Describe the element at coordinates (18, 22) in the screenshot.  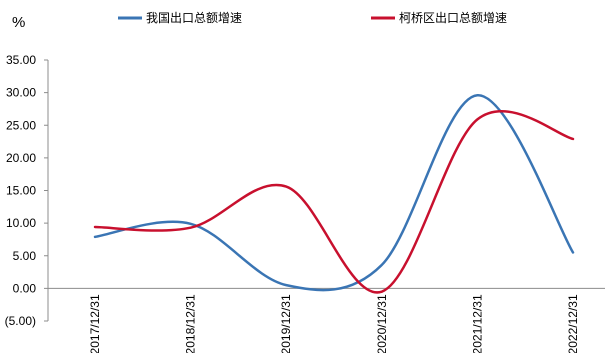
I see `y-unit-label: %` at that location.